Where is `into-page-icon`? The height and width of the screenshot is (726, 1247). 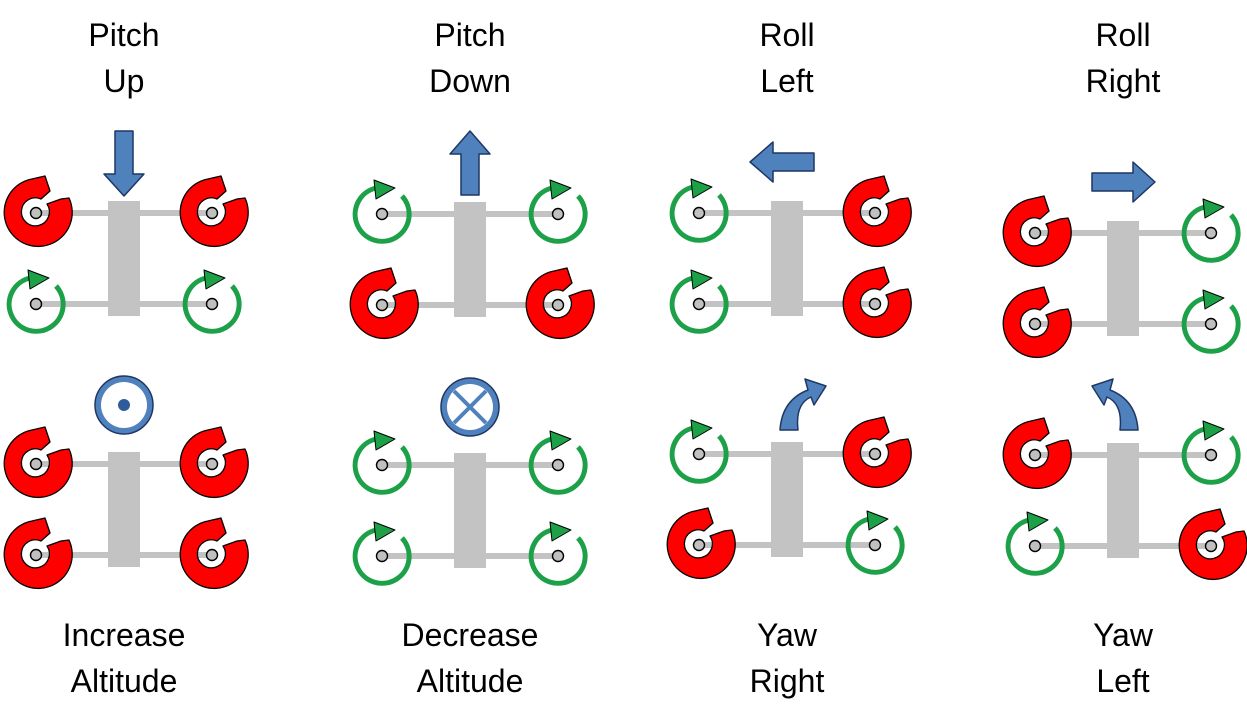 into-page-icon is located at coordinates (470, 407).